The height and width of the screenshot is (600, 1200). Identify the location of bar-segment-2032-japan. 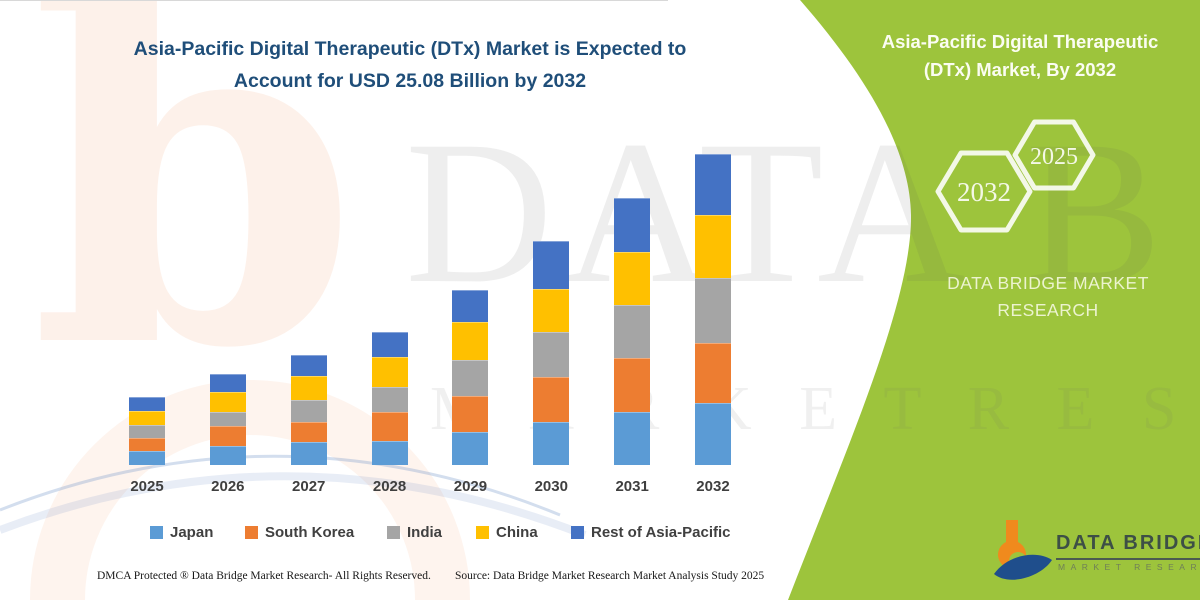
(712, 433).